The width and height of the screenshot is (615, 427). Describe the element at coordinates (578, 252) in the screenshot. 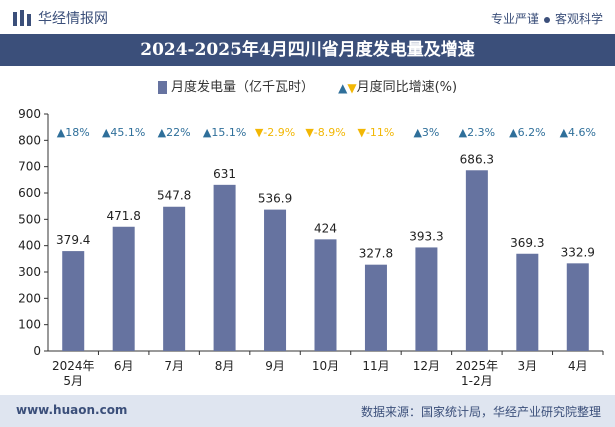

I see `bar-value-label: 332.9` at that location.